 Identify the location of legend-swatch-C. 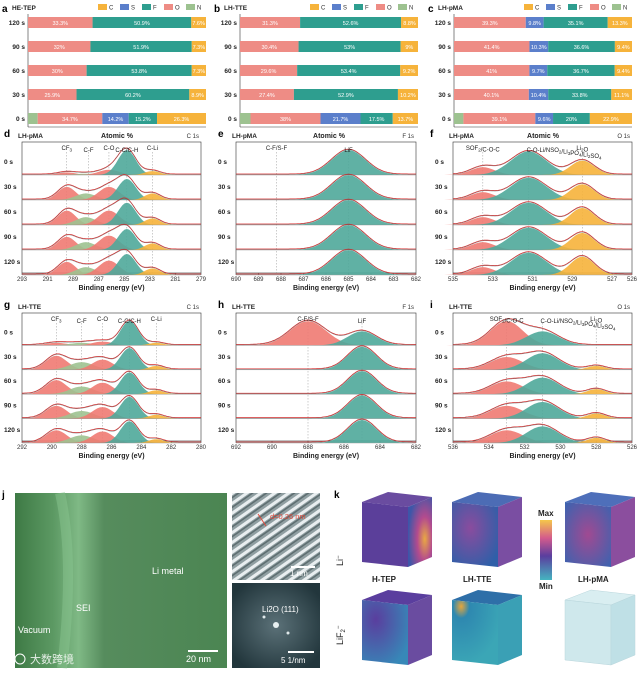
(528, 7).